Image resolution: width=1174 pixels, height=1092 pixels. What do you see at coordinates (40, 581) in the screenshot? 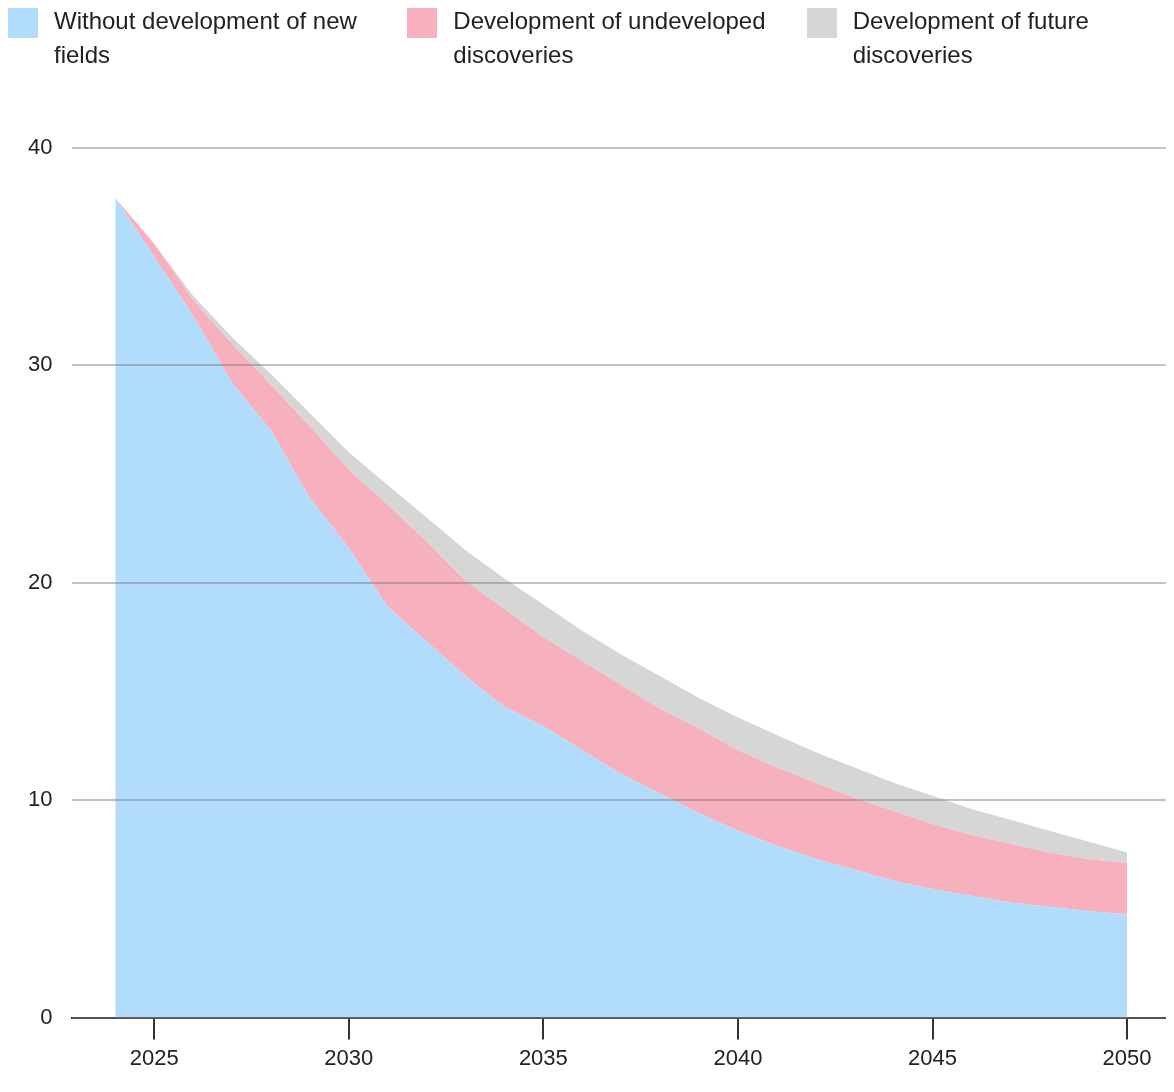
I see `y-tick-label: 20` at bounding box center [40, 581].